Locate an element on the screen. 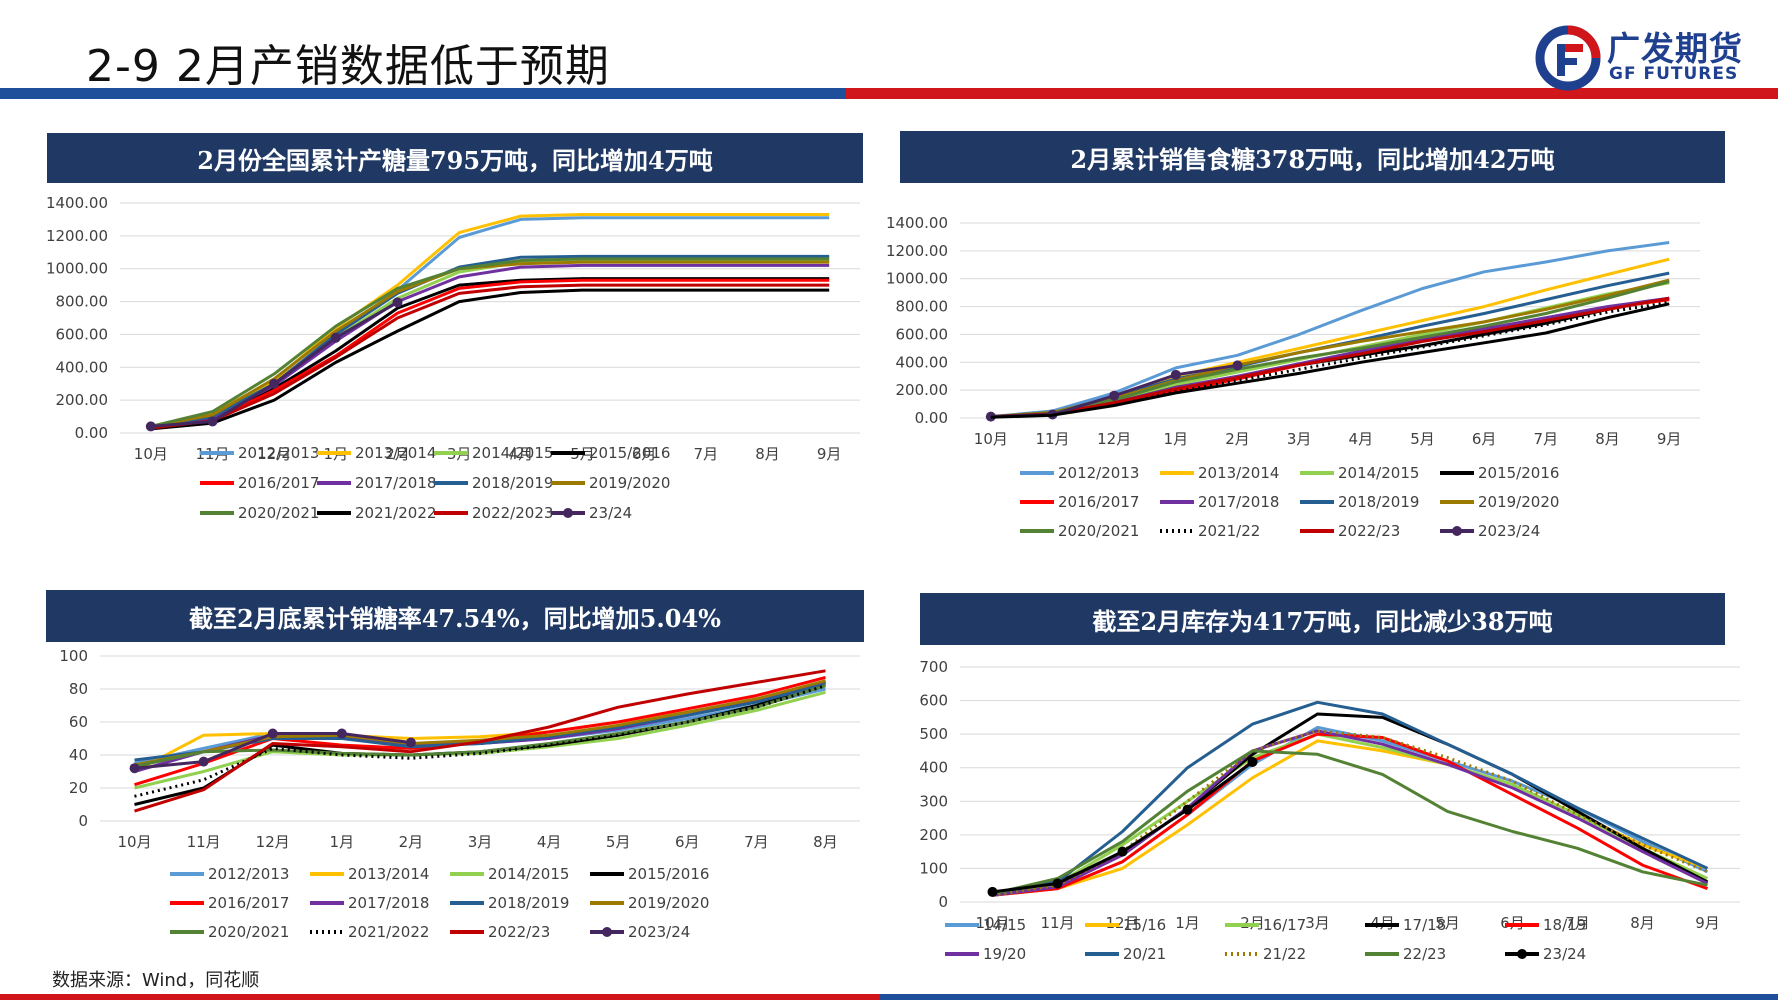 The height and width of the screenshot is (1000, 1778). x-tick-label: 4月 is located at coordinates (1361, 439).